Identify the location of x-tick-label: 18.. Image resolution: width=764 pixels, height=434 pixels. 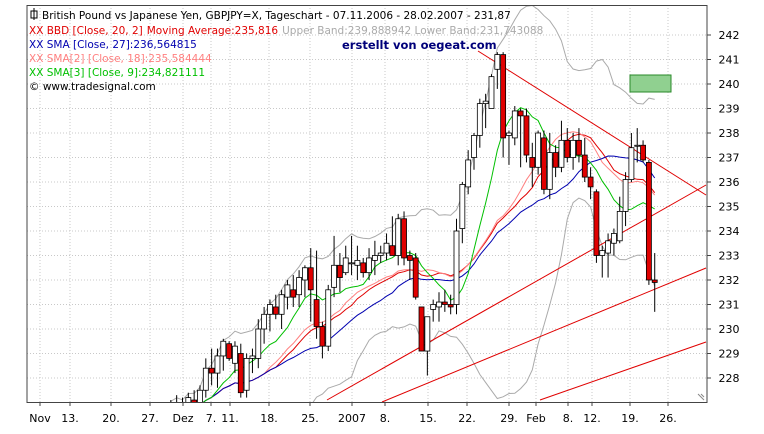
(269, 418).